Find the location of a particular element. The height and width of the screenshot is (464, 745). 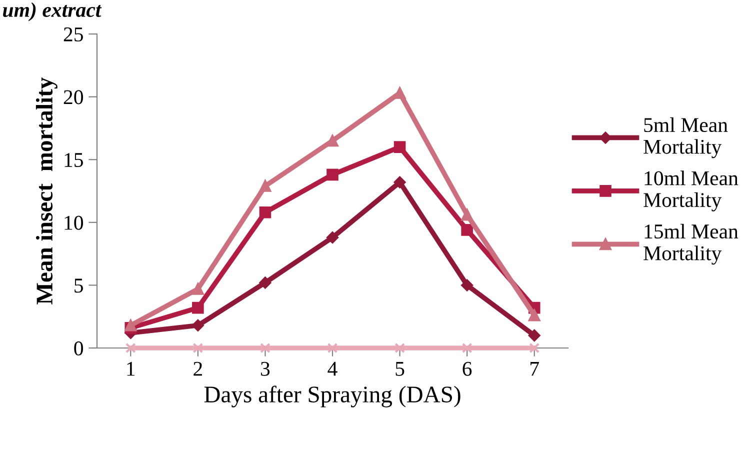

y-tick-label: 20 is located at coordinates (74, 97).